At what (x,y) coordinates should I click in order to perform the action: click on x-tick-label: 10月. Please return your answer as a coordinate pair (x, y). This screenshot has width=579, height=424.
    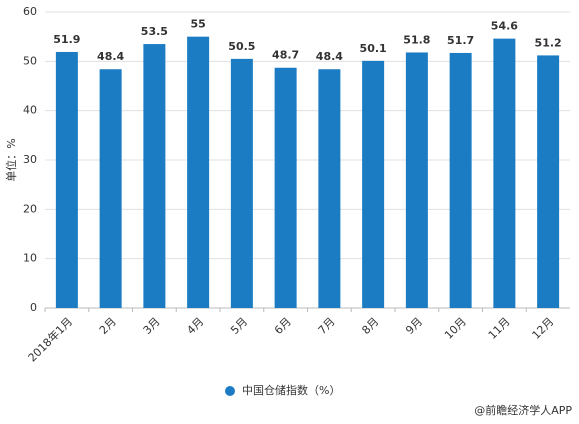
    Looking at the image, I should click on (455, 328).